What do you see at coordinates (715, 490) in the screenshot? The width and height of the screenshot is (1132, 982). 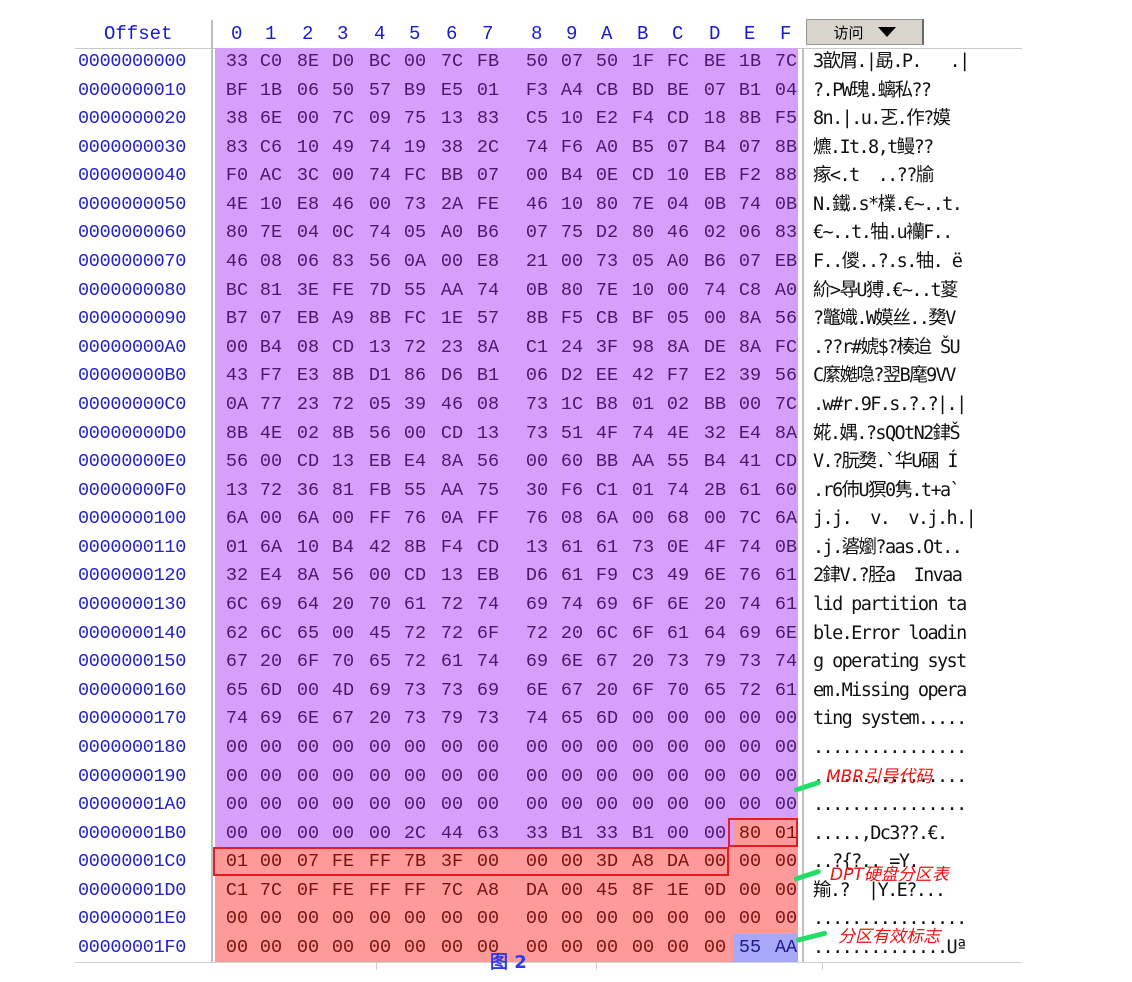 I see `hex-byte: 2B` at bounding box center [715, 490].